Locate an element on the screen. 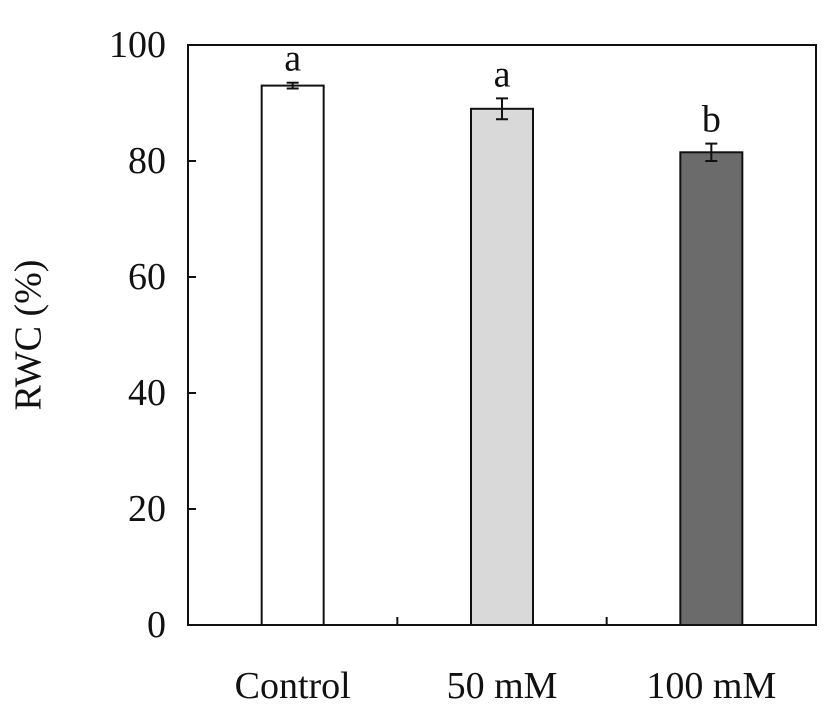 The width and height of the screenshot is (836, 710). significance-letter-2: b is located at coordinates (711, 120).